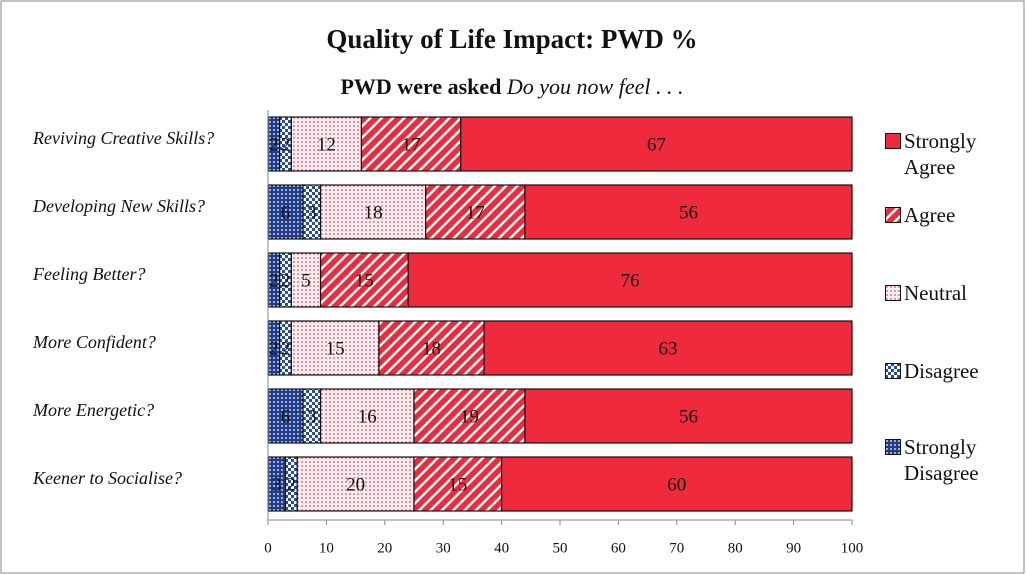  I want to click on category-label: Developing New Skills?, so click(118, 206).